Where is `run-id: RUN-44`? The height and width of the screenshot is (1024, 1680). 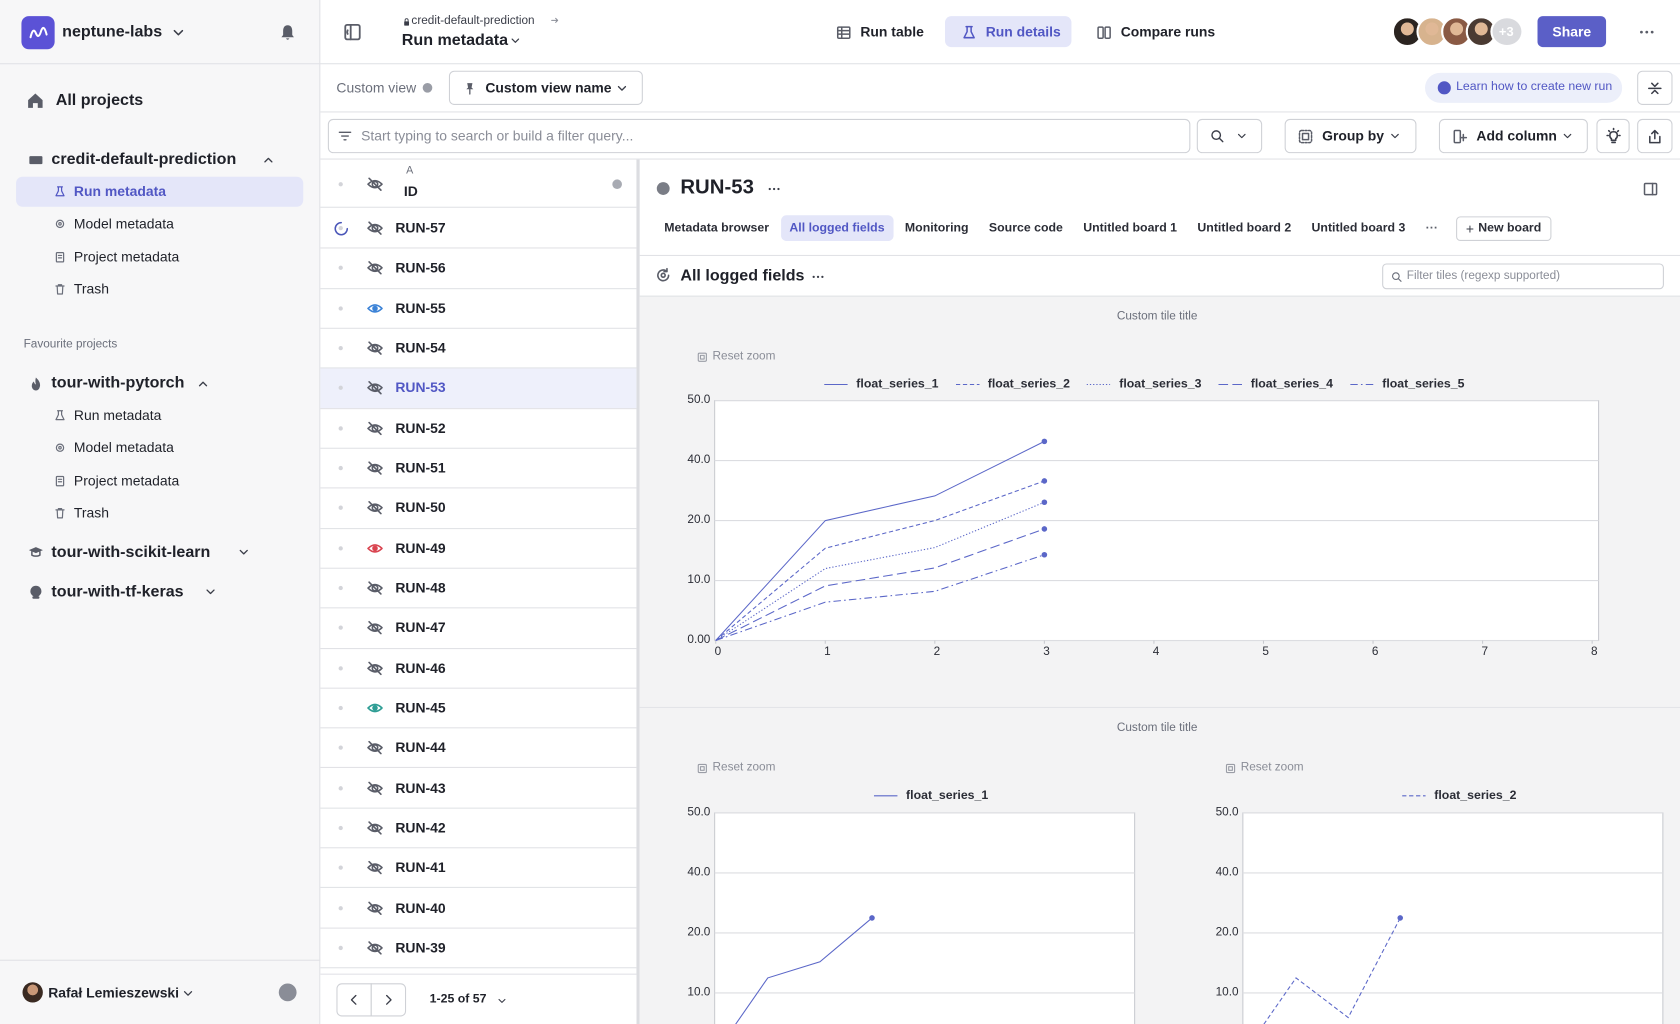
run-id: RUN-44 is located at coordinates (420, 747).